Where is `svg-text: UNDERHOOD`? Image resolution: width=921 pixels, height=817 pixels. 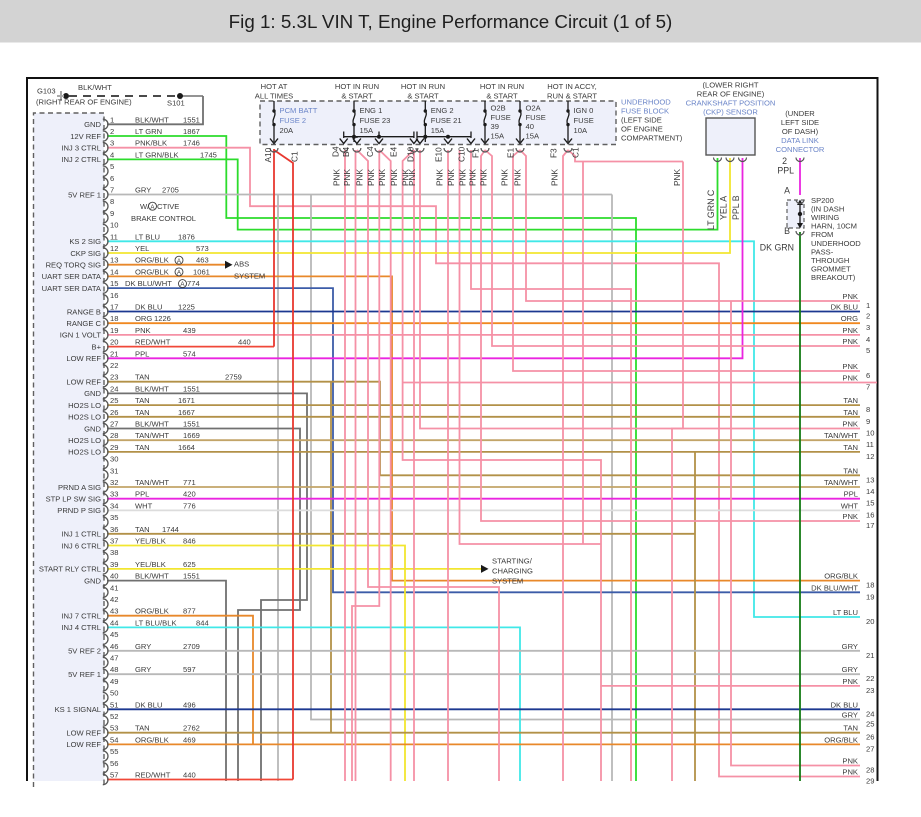
svg-text: UNDERHOOD is located at coordinates (646, 102).